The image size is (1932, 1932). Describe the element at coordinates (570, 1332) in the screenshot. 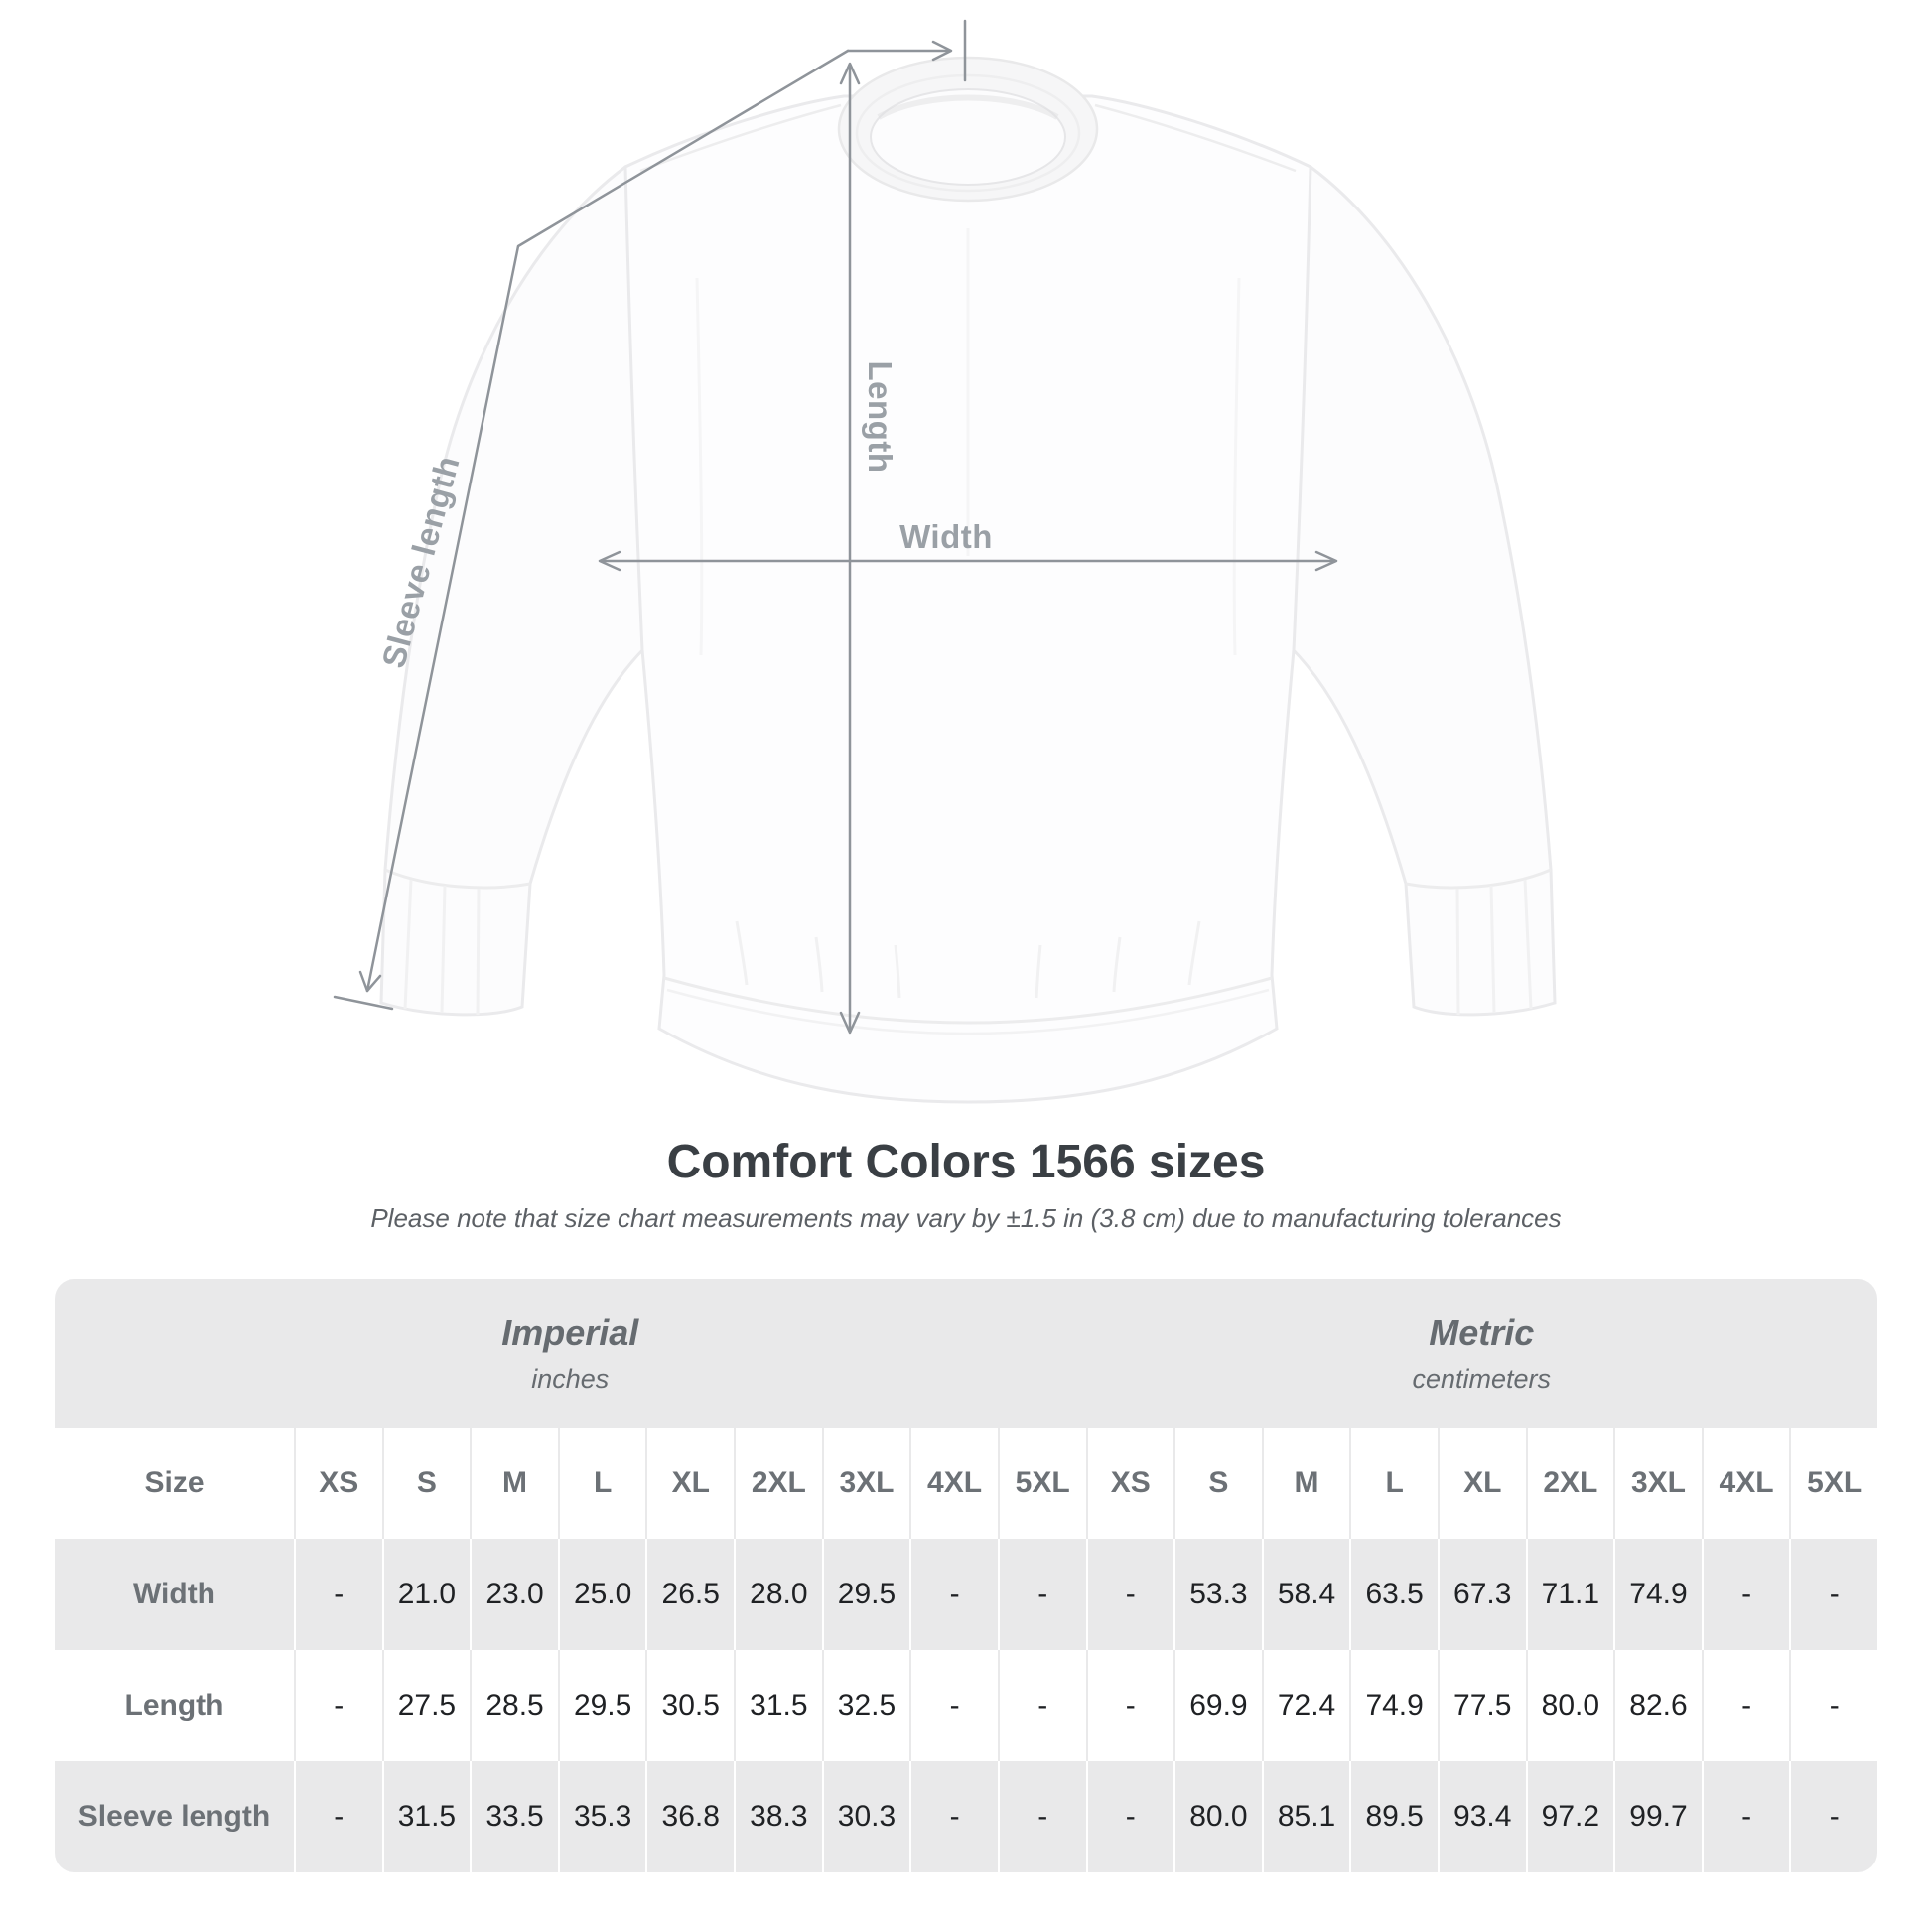

I see `imperial-label: Imperial` at that location.